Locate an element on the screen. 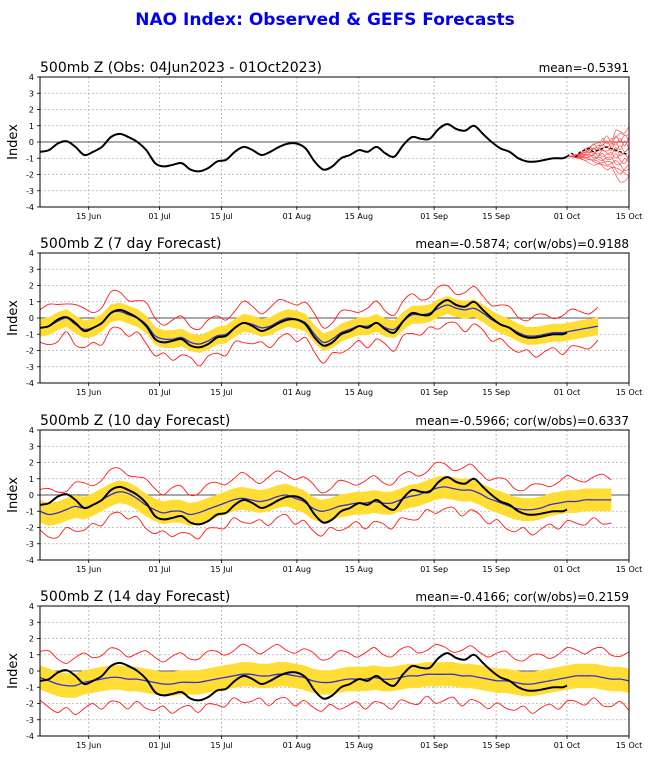  figure-title: NAO Index: Observed & GEFS Forecasts is located at coordinates (325, 20).